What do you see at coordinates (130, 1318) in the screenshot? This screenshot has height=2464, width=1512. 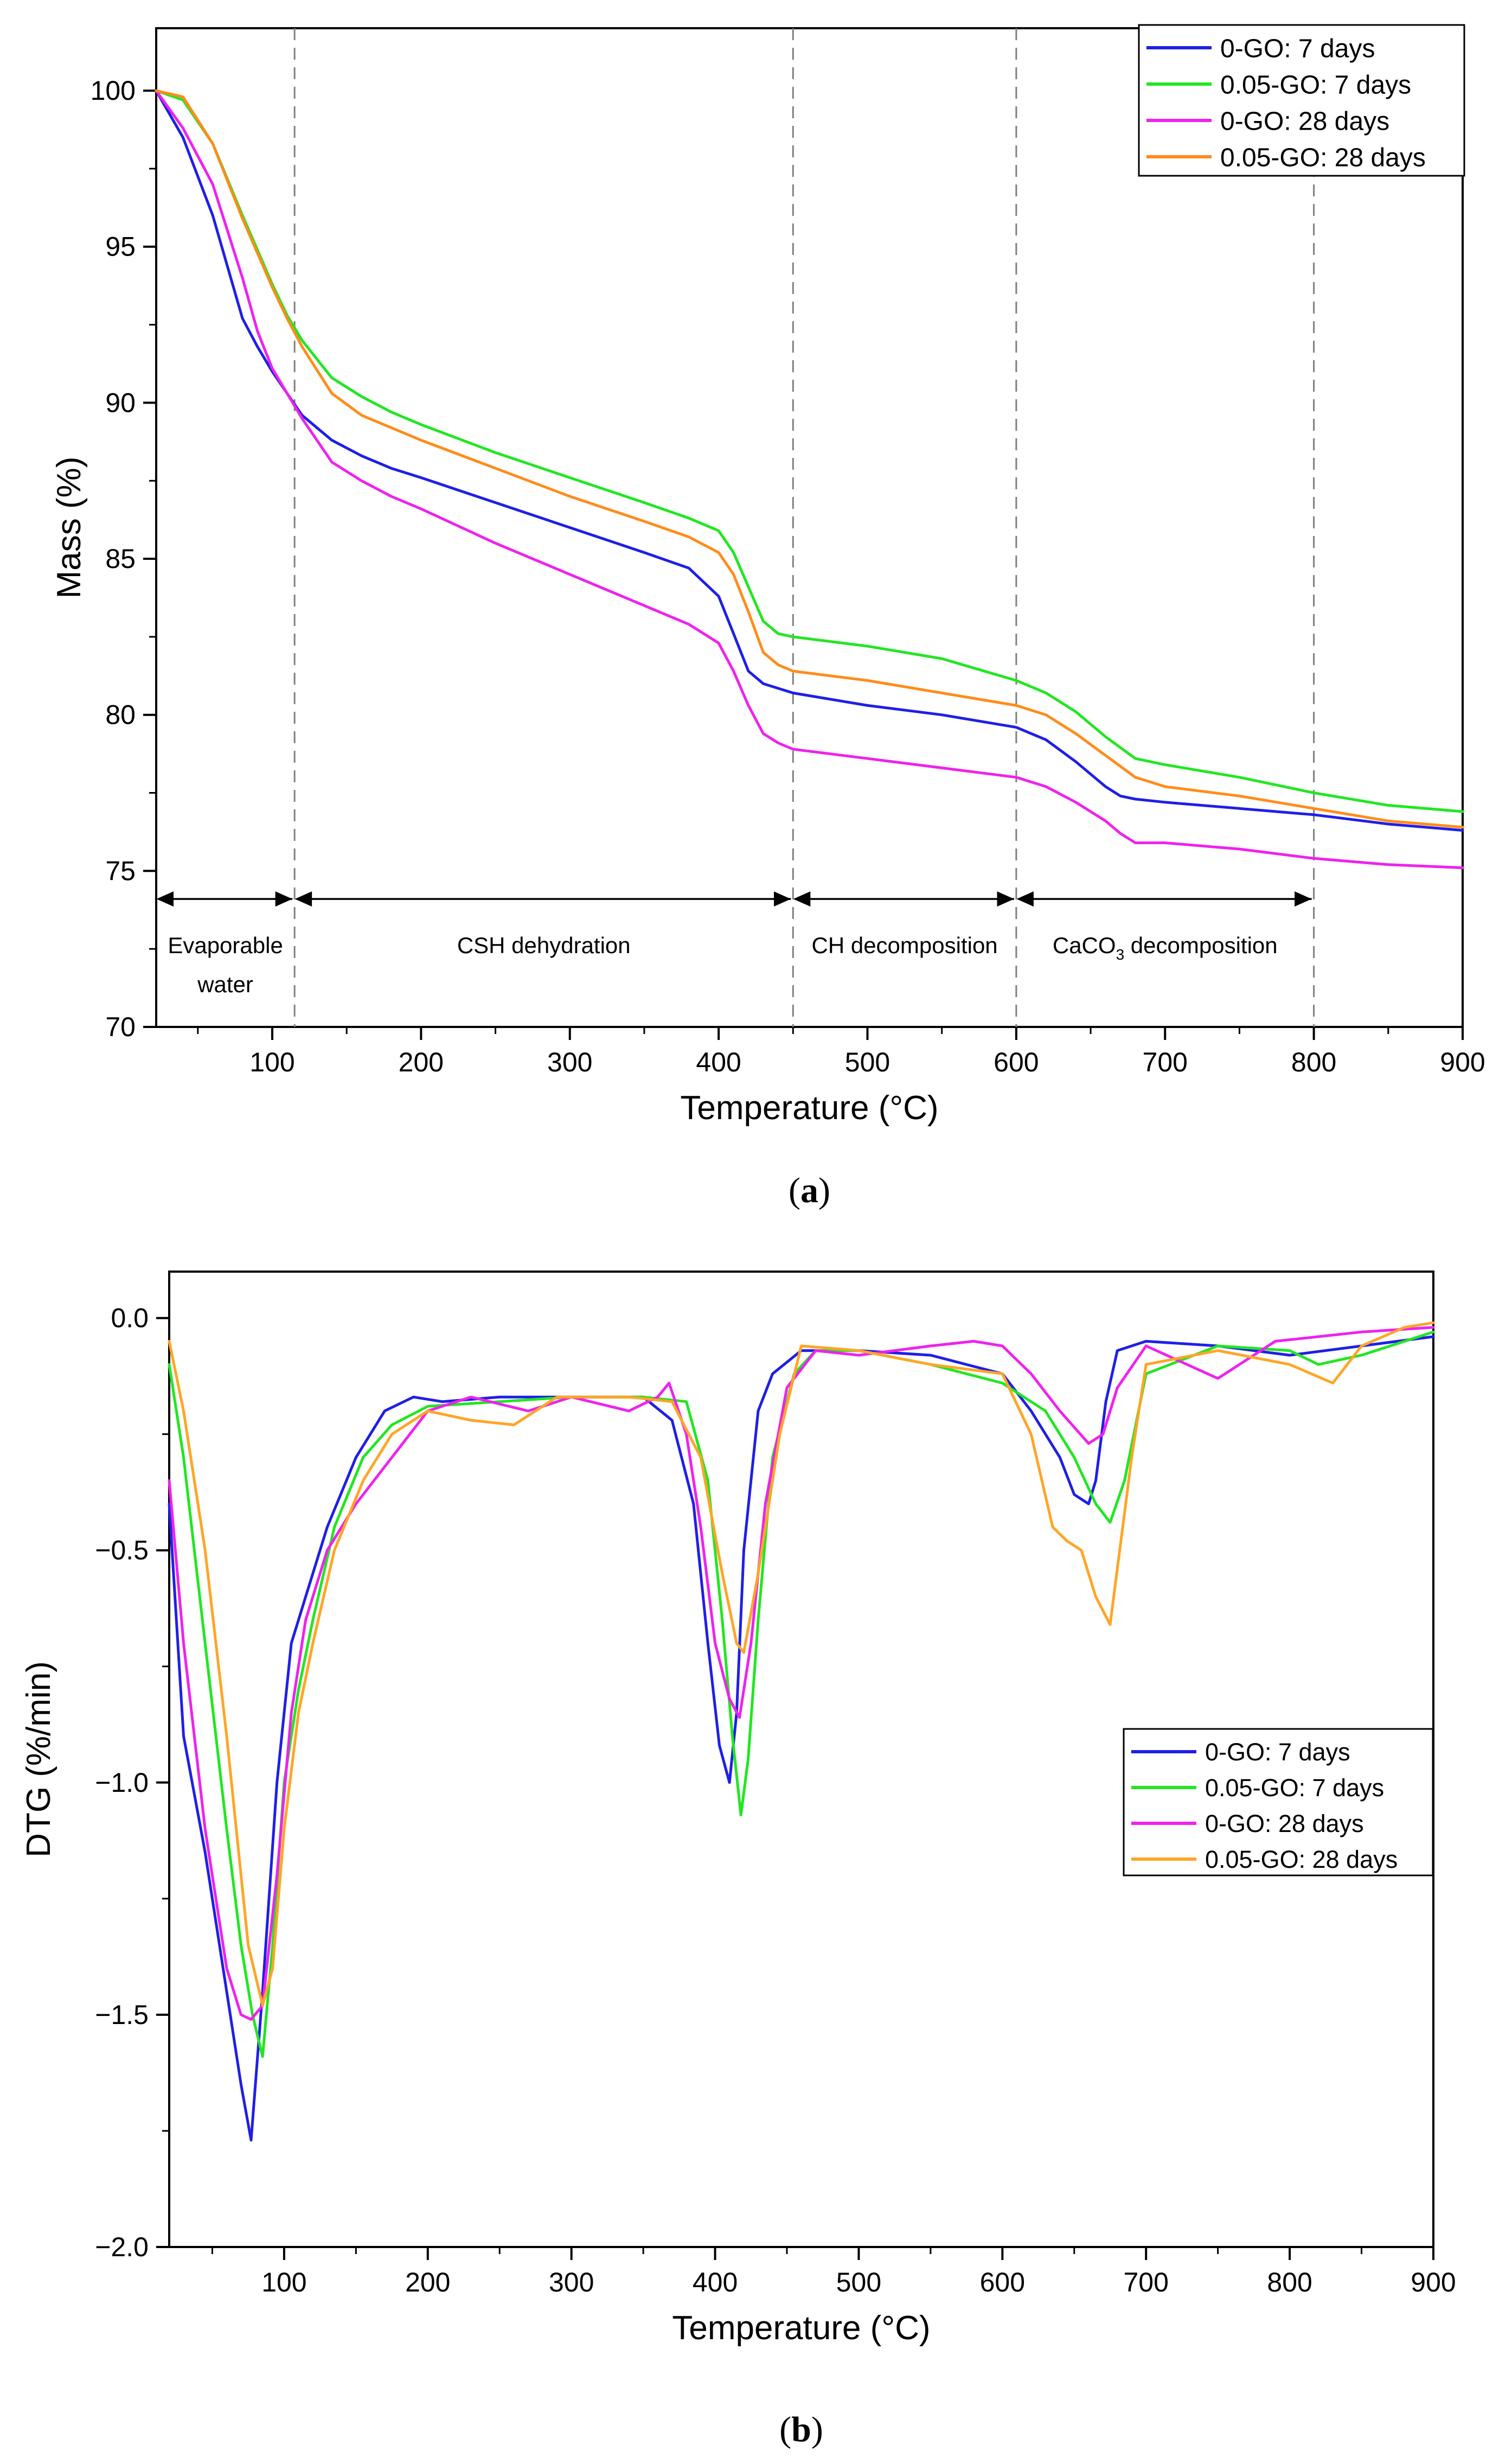 I see `y-tick-label: 0.0` at bounding box center [130, 1318].